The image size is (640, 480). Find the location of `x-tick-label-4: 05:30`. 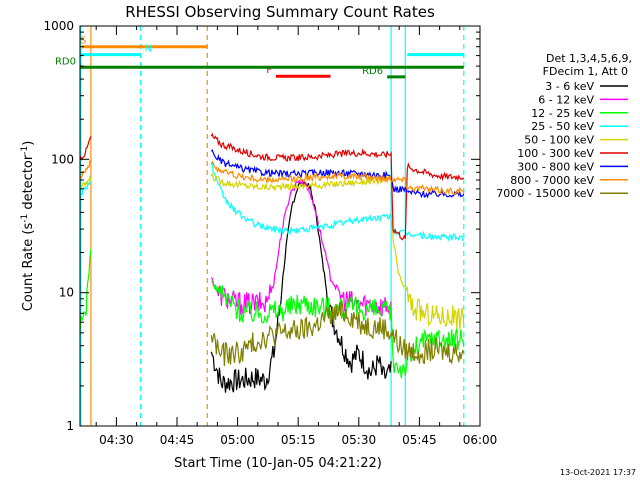

x-tick-label-4: 05:30 is located at coordinates (359, 440).